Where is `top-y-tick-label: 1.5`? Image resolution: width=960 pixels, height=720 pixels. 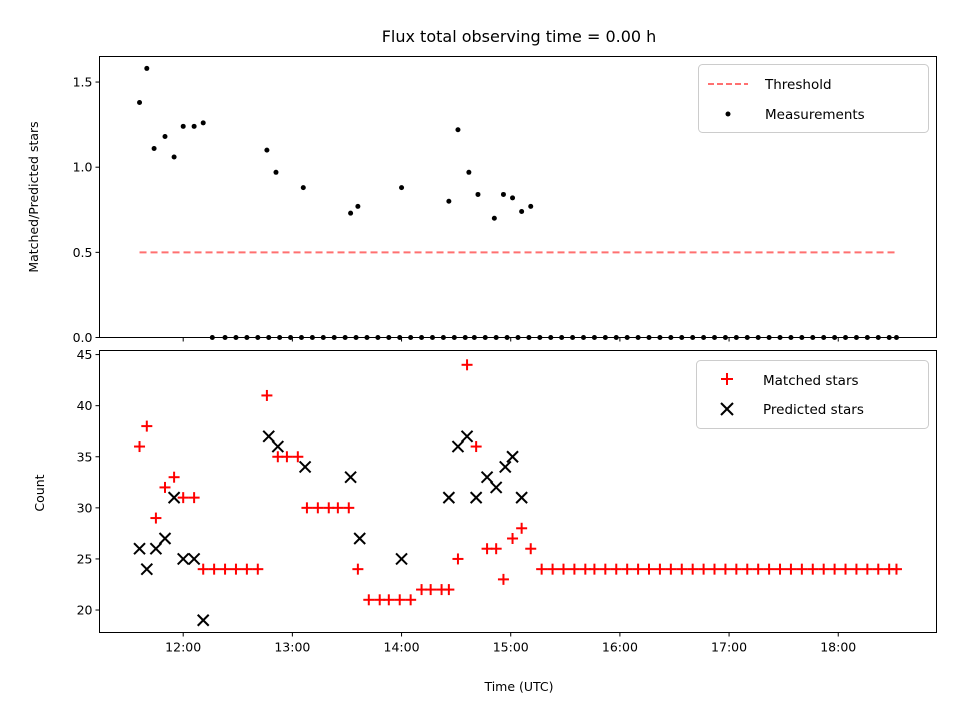 top-y-tick-label: 1.5 is located at coordinates (83, 82).